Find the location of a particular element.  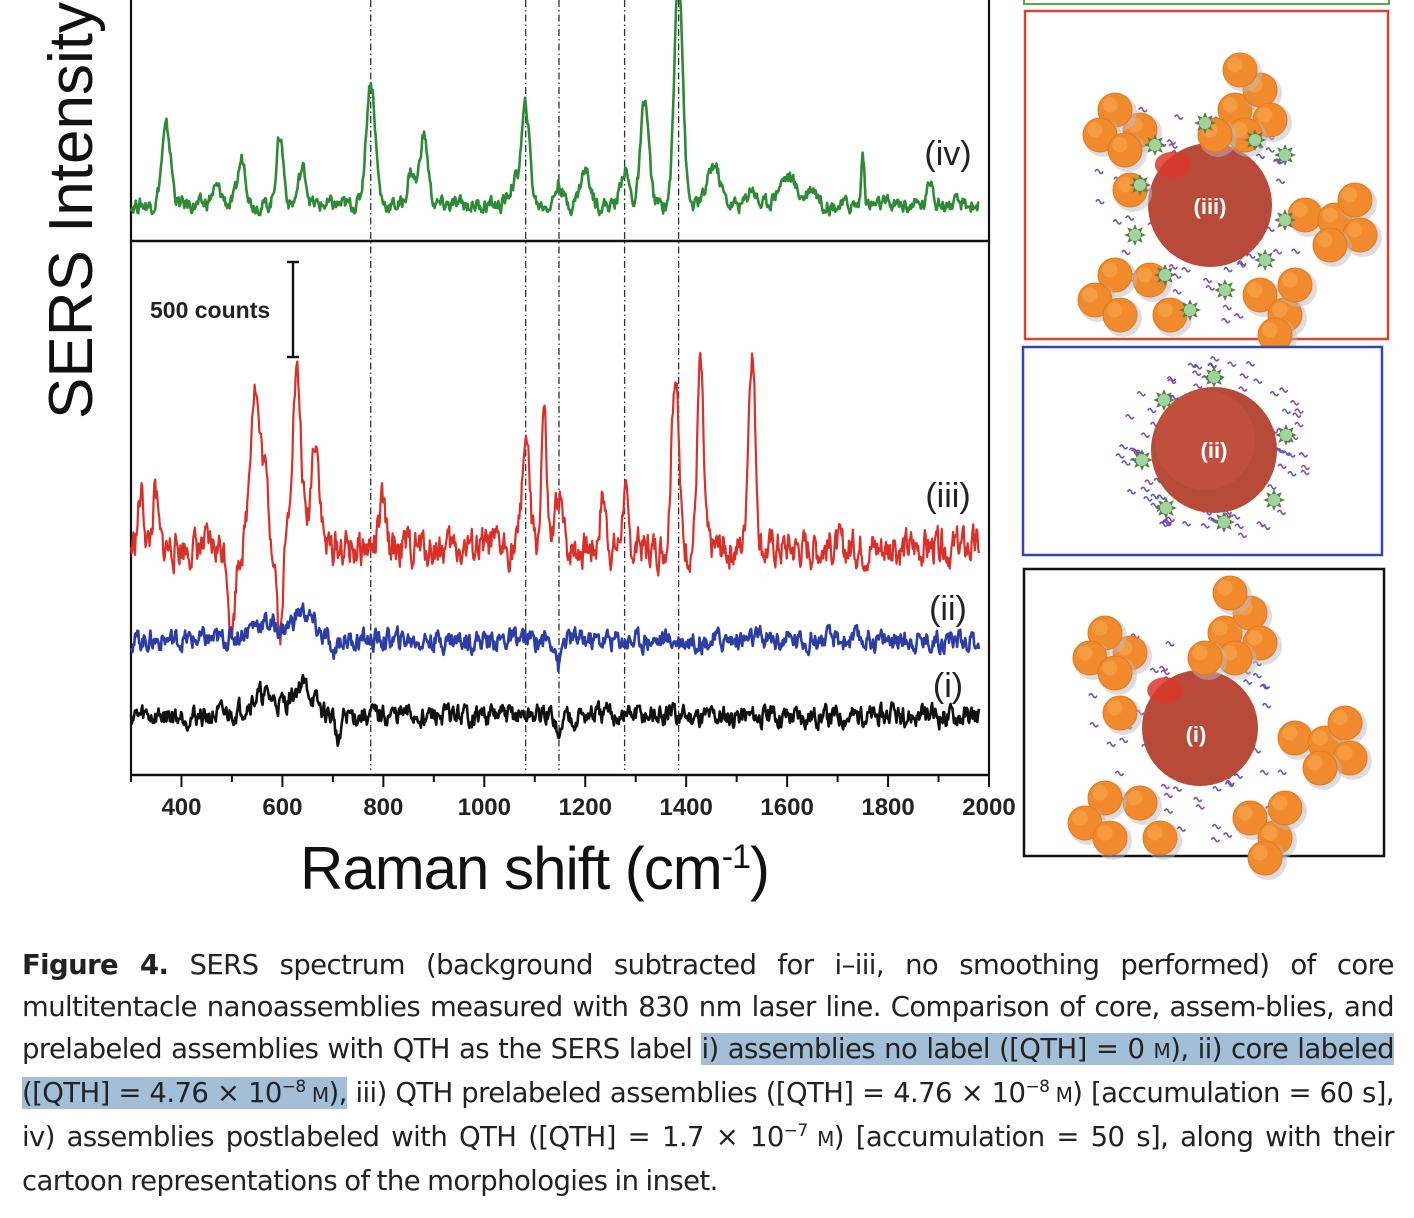

scale-bar: 500 counts is located at coordinates (224, 309).